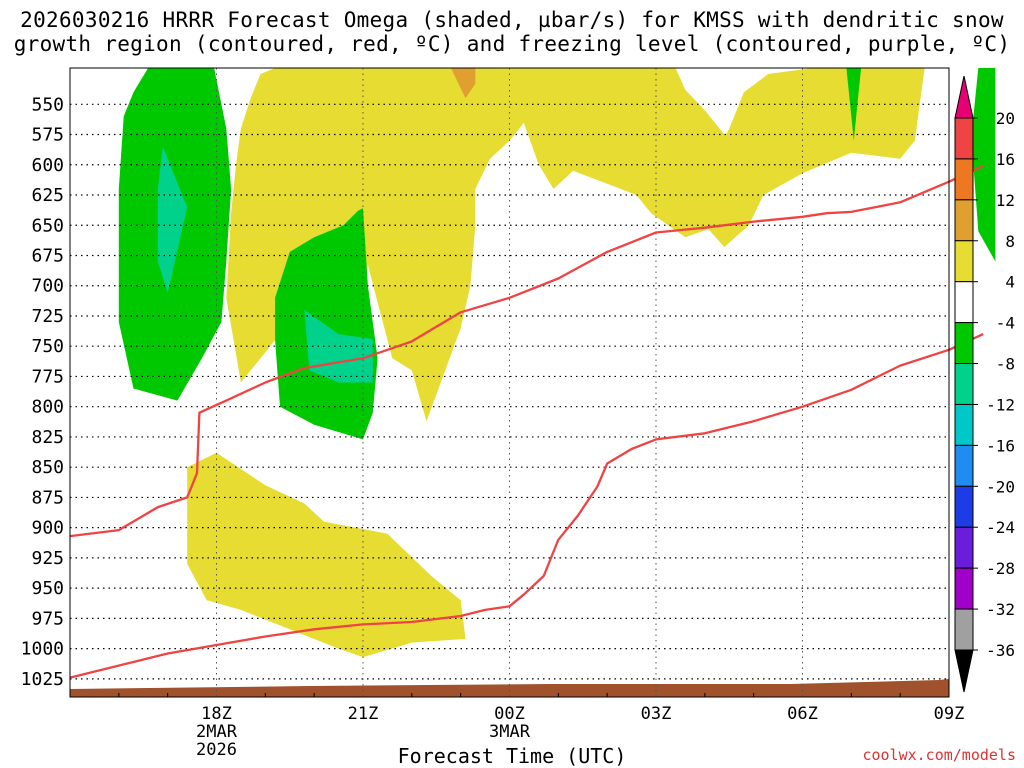 The image size is (1024, 768). Describe the element at coordinates (984, 165) in the screenshot. I see `green-region-right-edge` at that location.